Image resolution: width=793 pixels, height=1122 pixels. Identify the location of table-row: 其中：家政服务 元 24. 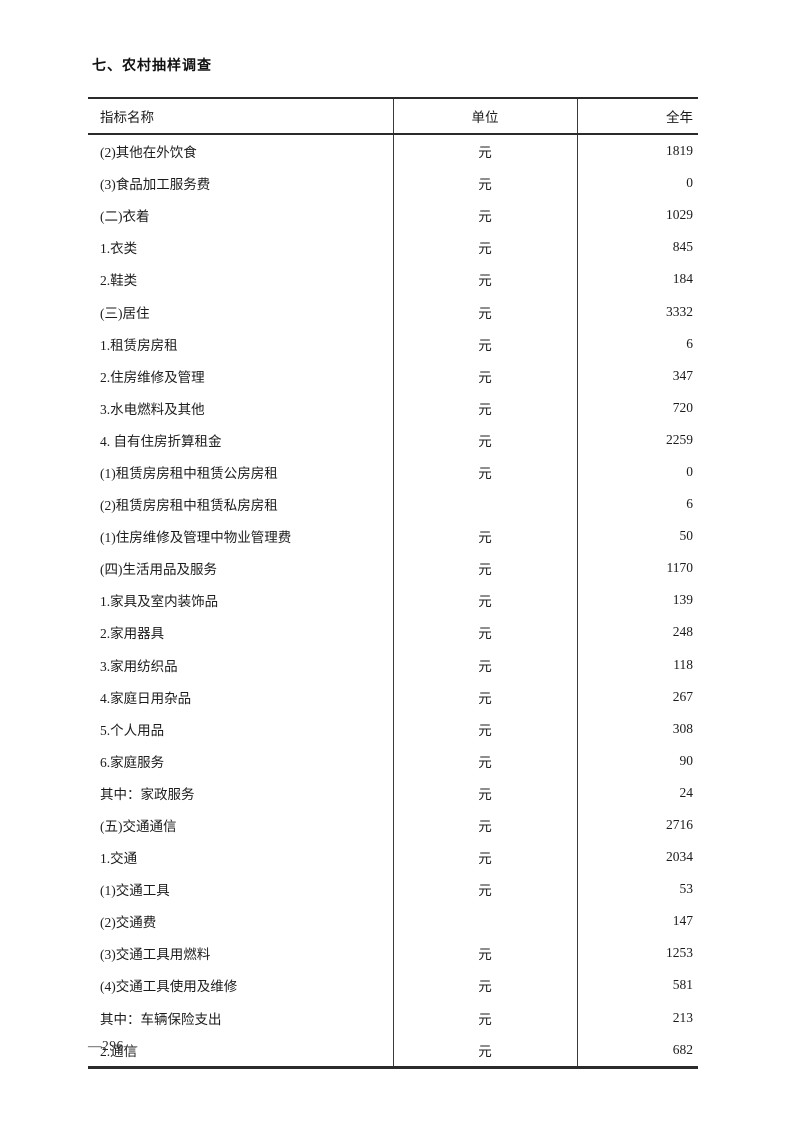
(393, 792).